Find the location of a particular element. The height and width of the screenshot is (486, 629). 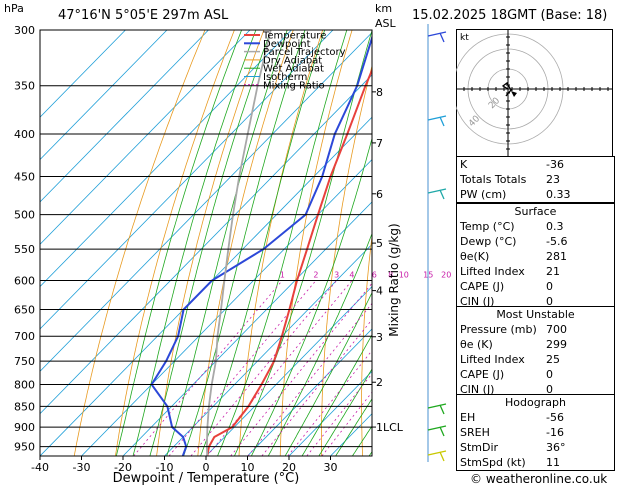

surface-row: Dewp (°C) -5.6 is located at coordinates (514, 241).